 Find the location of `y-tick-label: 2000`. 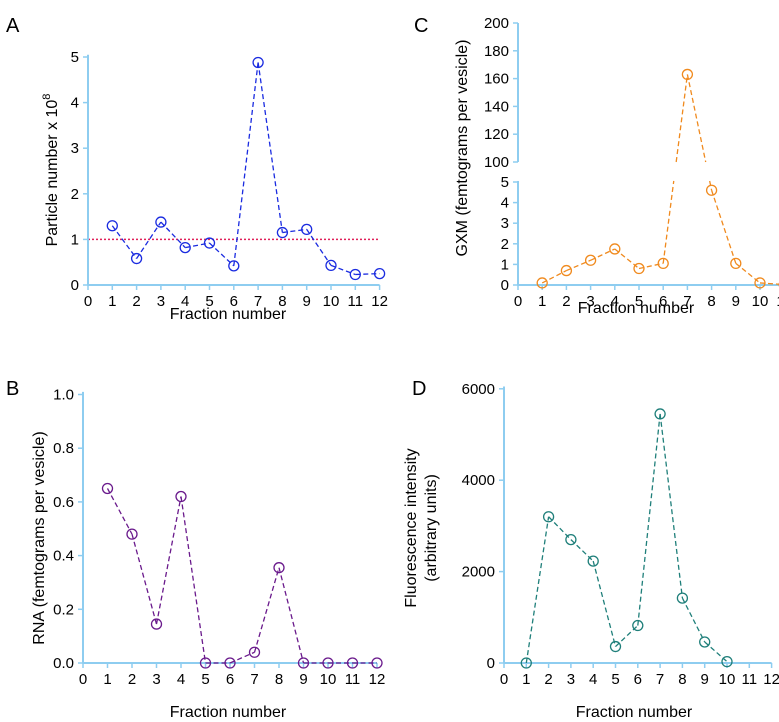

y-tick-label: 2000 is located at coordinates (478, 572).